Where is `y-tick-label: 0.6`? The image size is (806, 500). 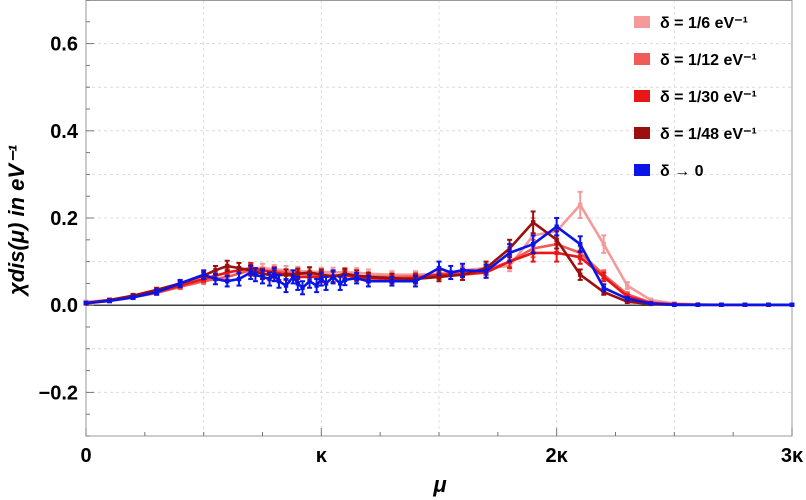
y-tick-label: 0.6 is located at coordinates (64, 45).